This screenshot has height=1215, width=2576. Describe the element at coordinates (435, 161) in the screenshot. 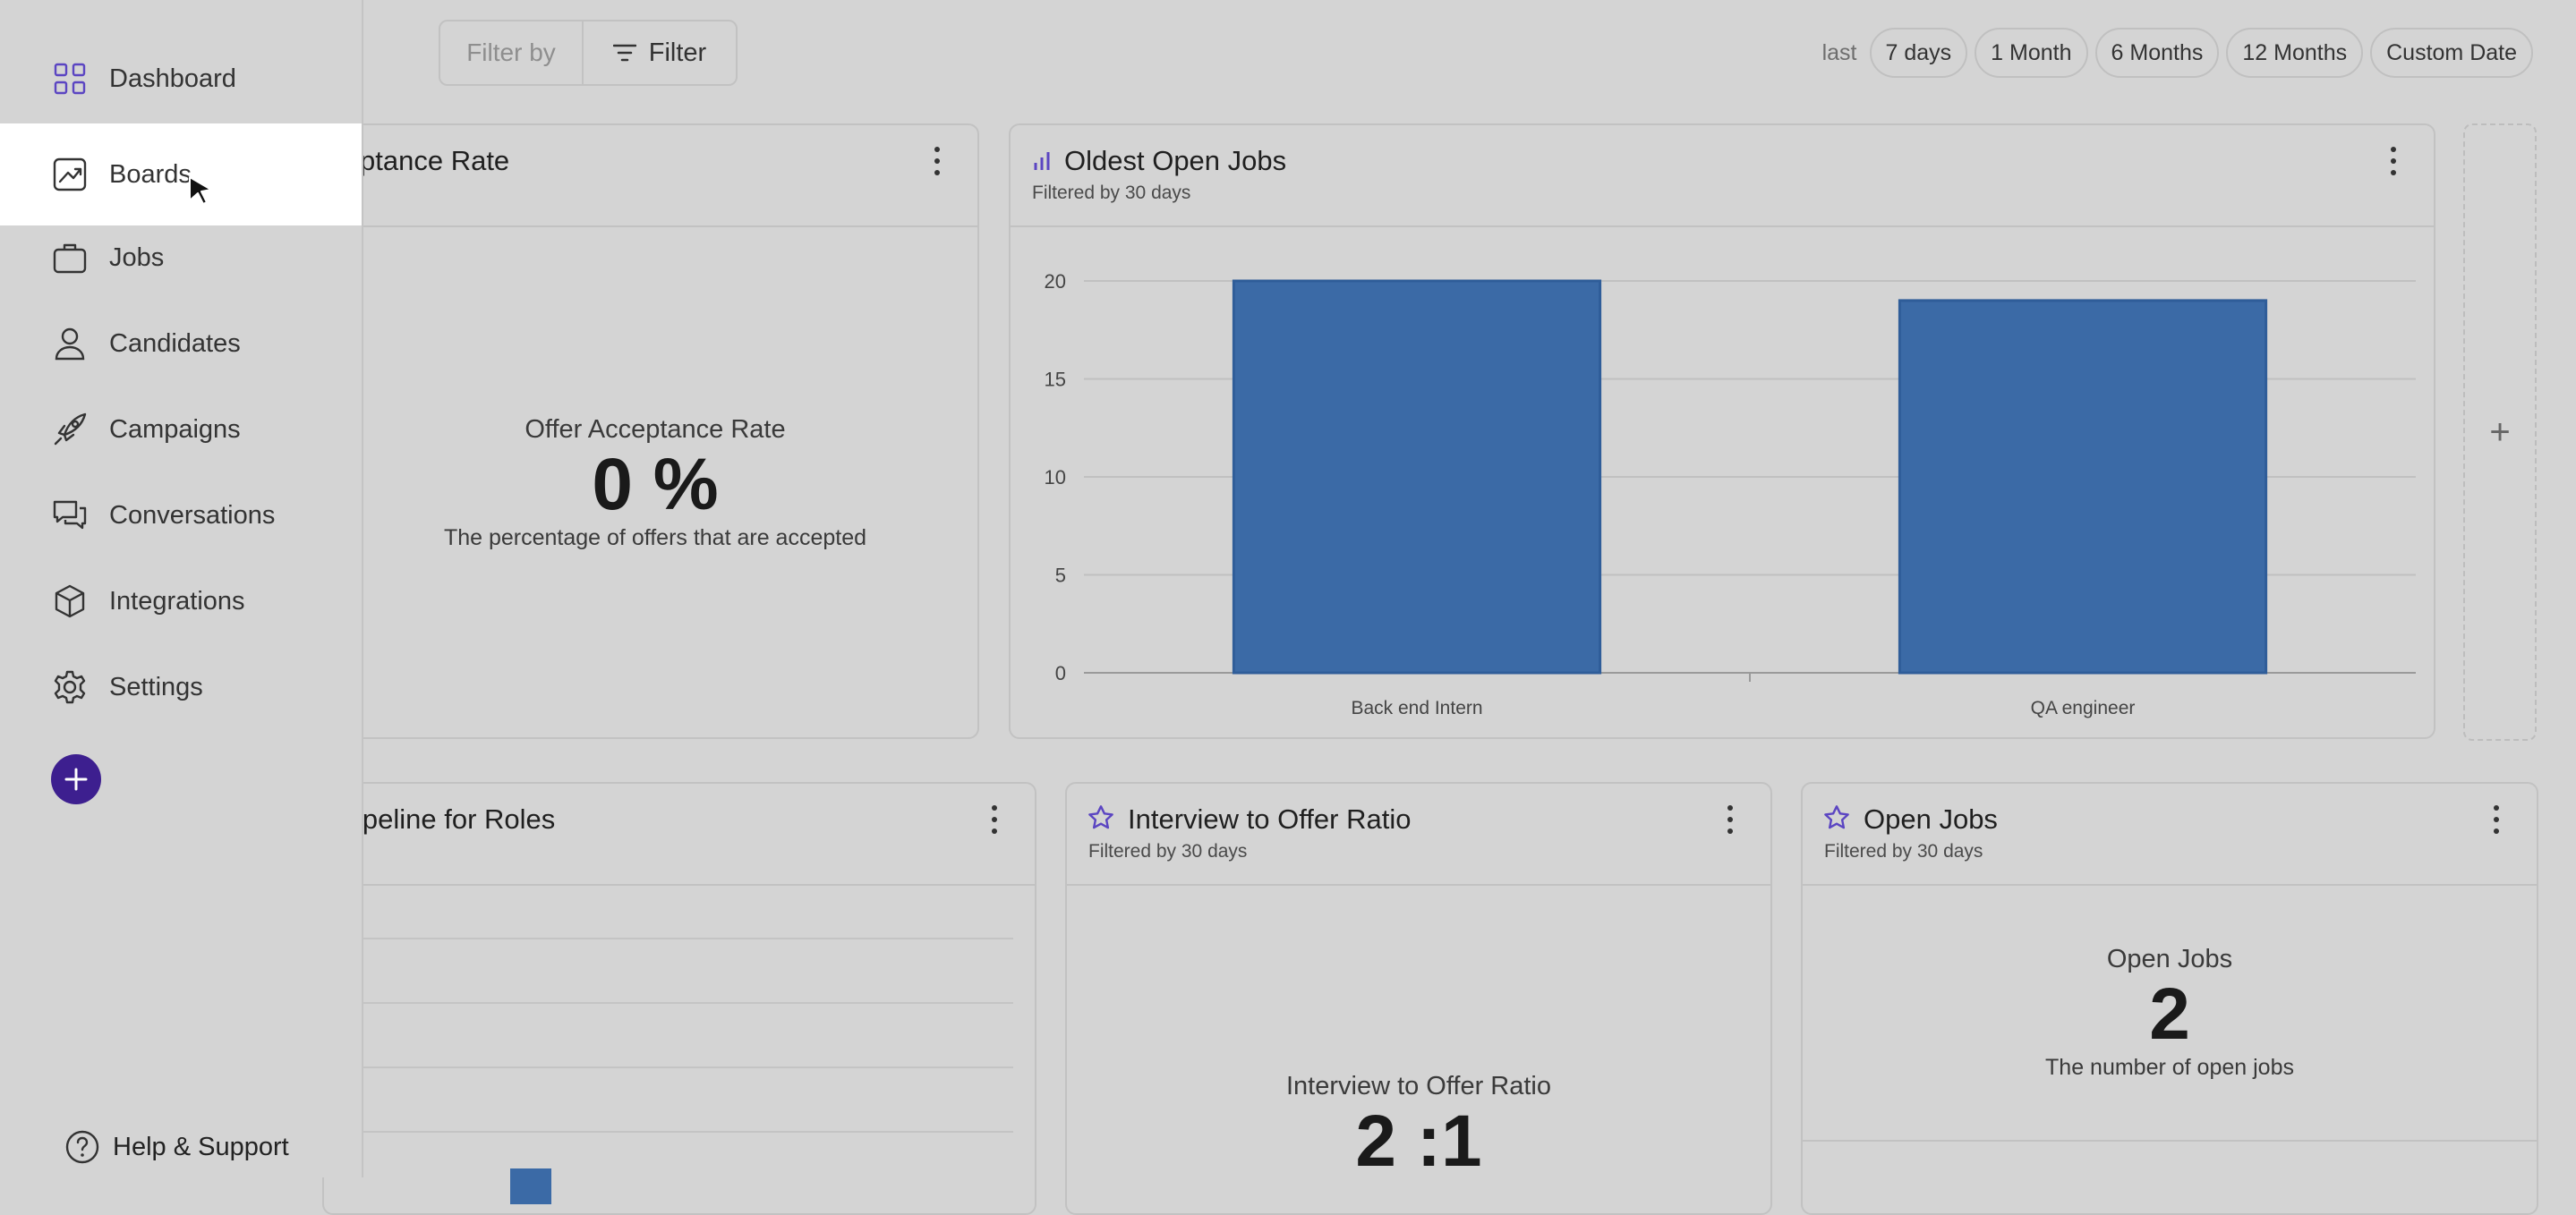

I see `card-title: ptance Rate` at that location.